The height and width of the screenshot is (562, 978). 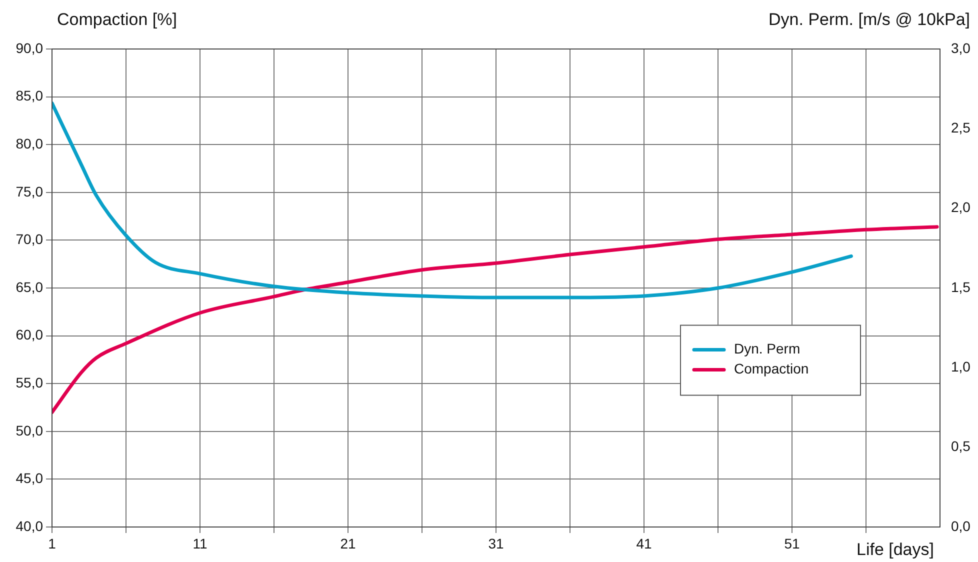 What do you see at coordinates (30, 430) in the screenshot?
I see `y-tick-label: 50,0` at bounding box center [30, 430].